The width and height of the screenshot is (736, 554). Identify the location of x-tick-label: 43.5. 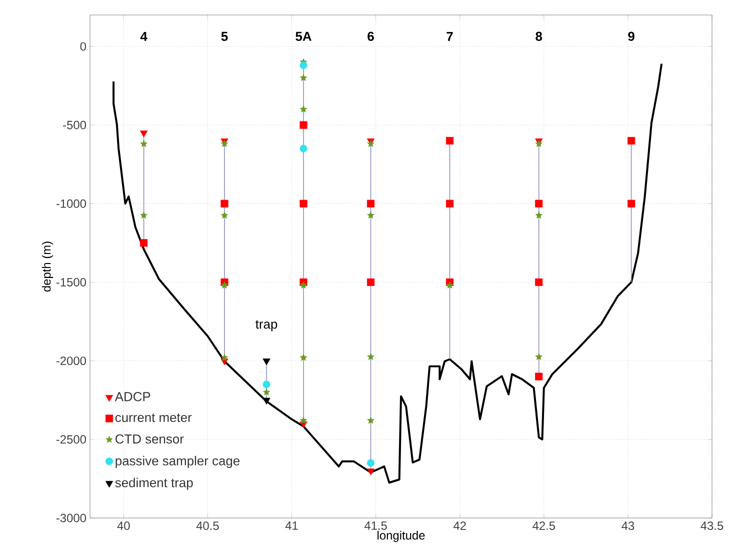
(712, 526).